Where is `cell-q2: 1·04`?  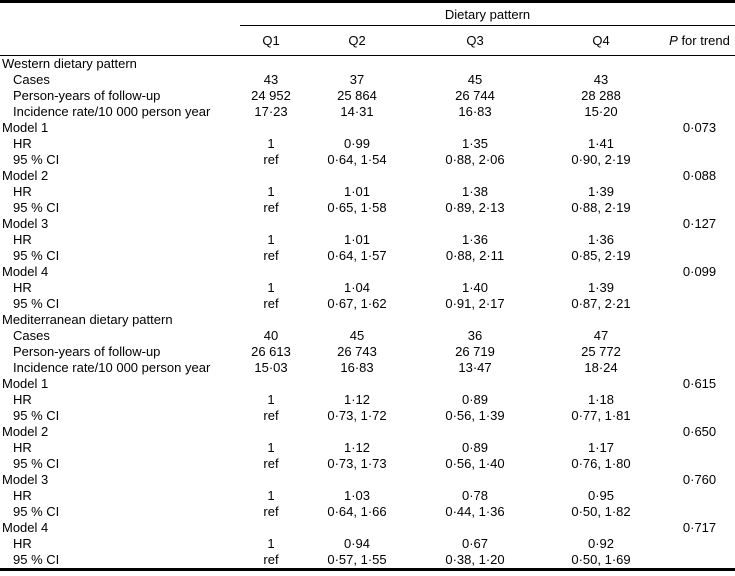
cell-q2: 1·04 is located at coordinates (357, 287).